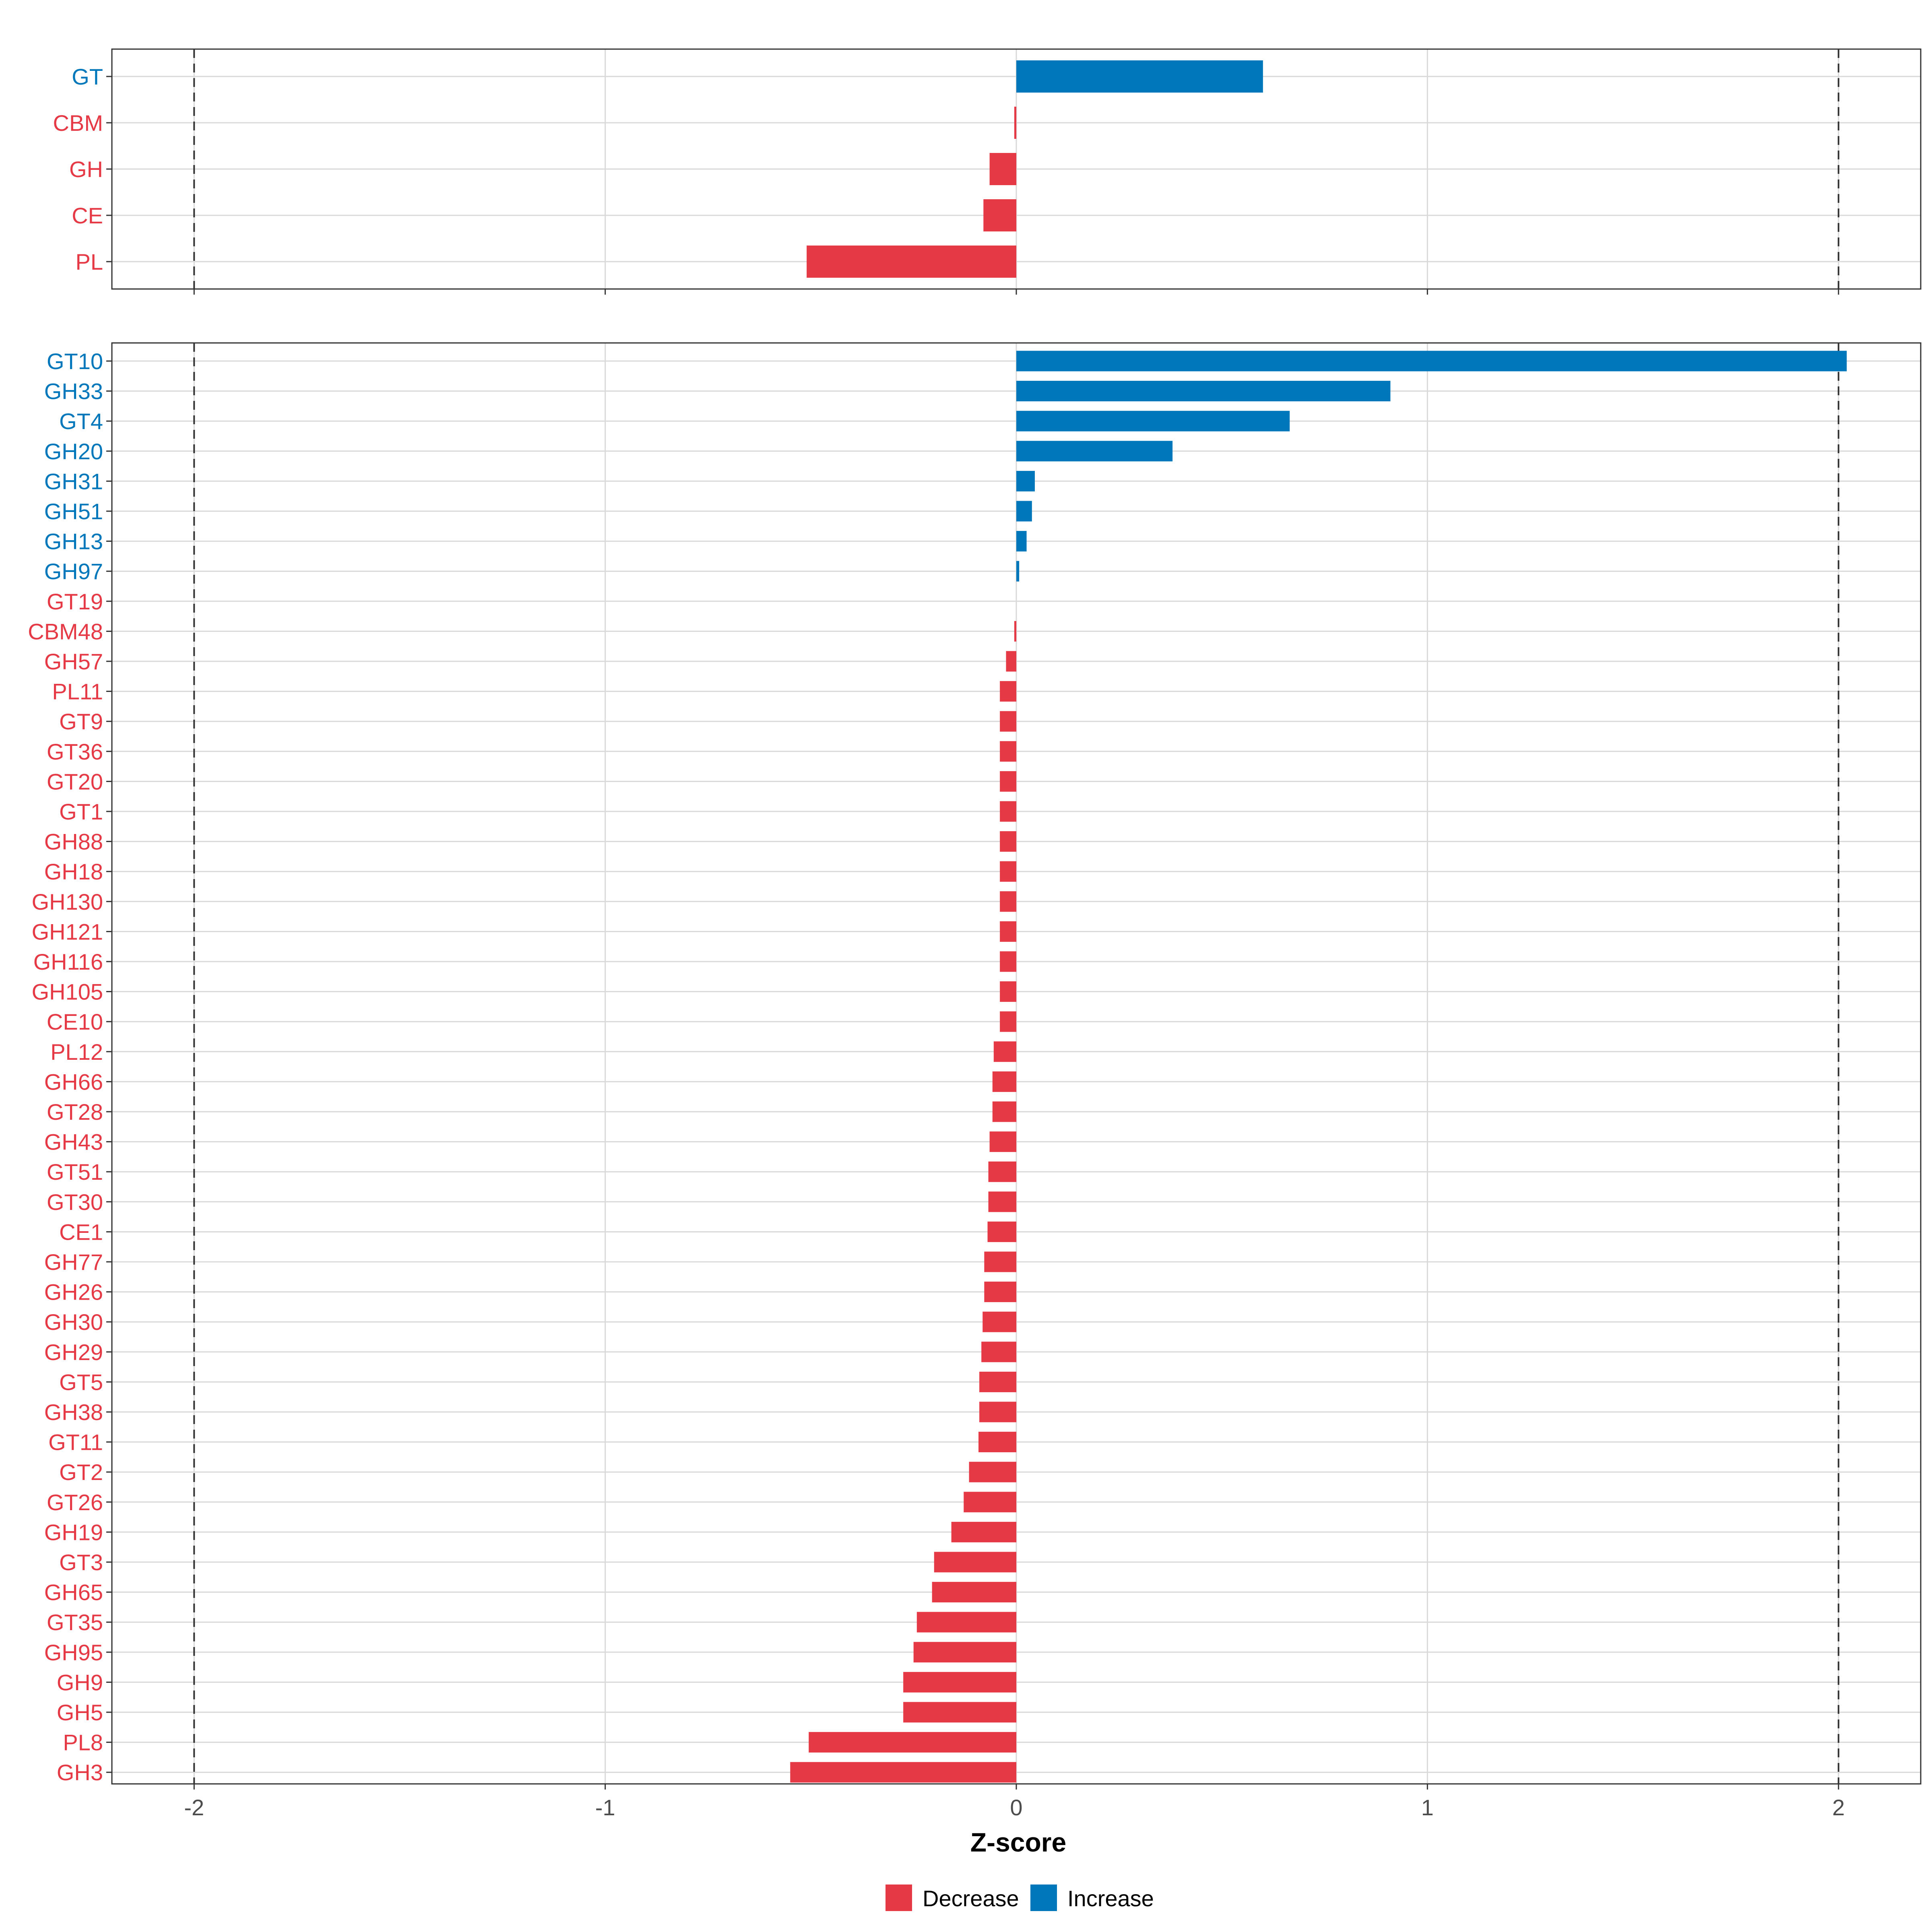 The height and width of the screenshot is (1932, 1932). I want to click on y-tick-label: GT, so click(87, 76).